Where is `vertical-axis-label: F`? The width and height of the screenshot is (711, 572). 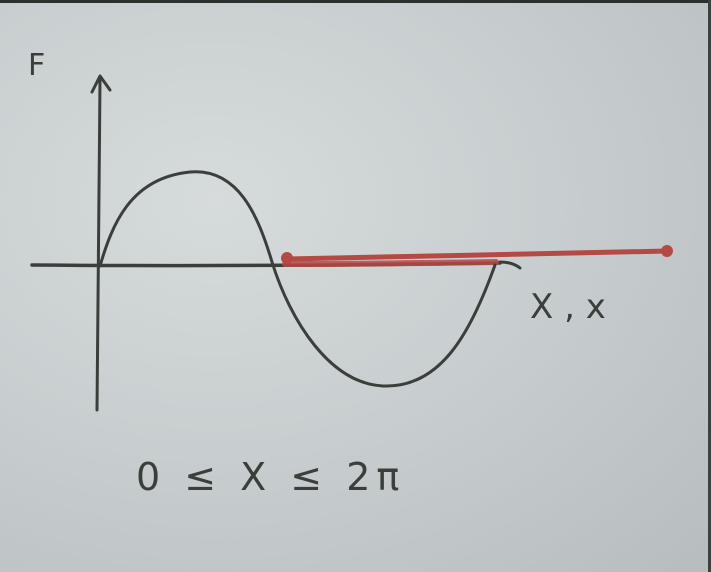
vertical-axis-label: F is located at coordinates (36, 65).